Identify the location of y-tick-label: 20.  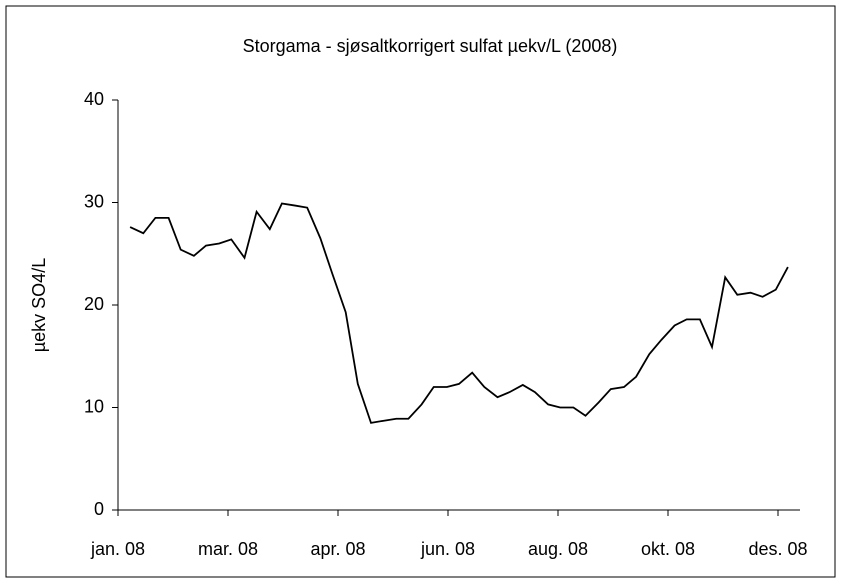
(94, 304).